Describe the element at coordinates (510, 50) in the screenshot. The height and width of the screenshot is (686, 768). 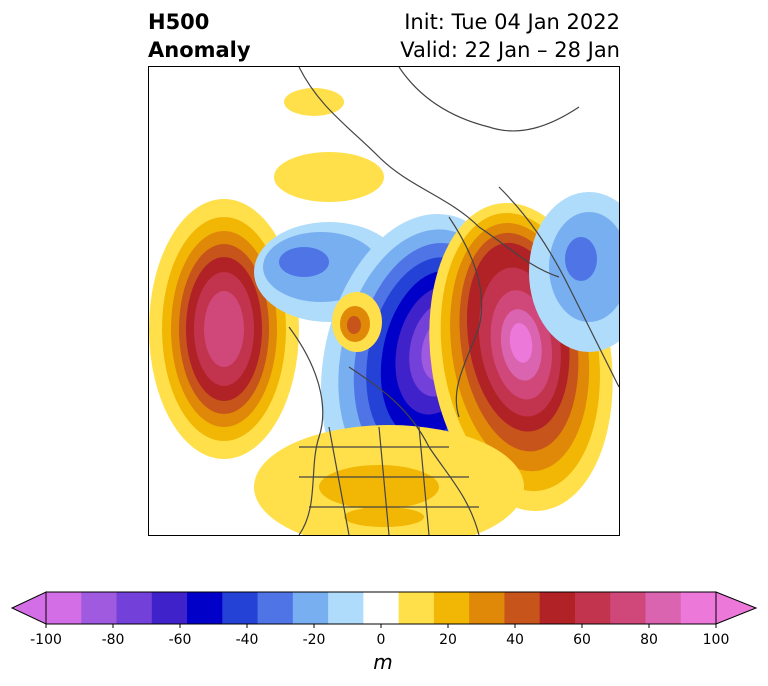
I see `valid-range: Valid: 22 Jan – 28 Jan` at that location.